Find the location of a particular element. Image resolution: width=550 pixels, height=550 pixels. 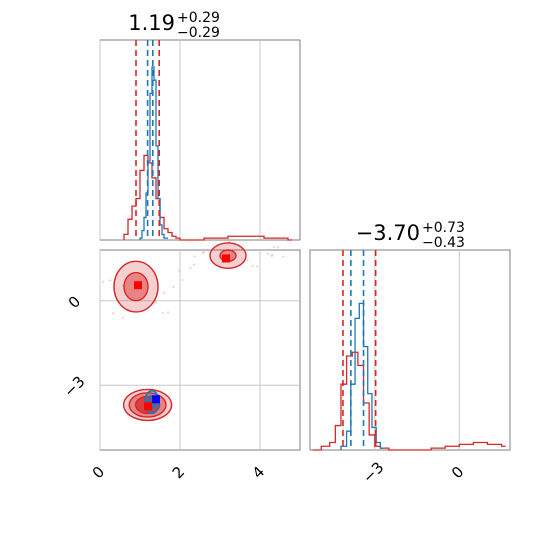

joint-panel-x-ticks: 0 2 4 is located at coordinates (178, 472).